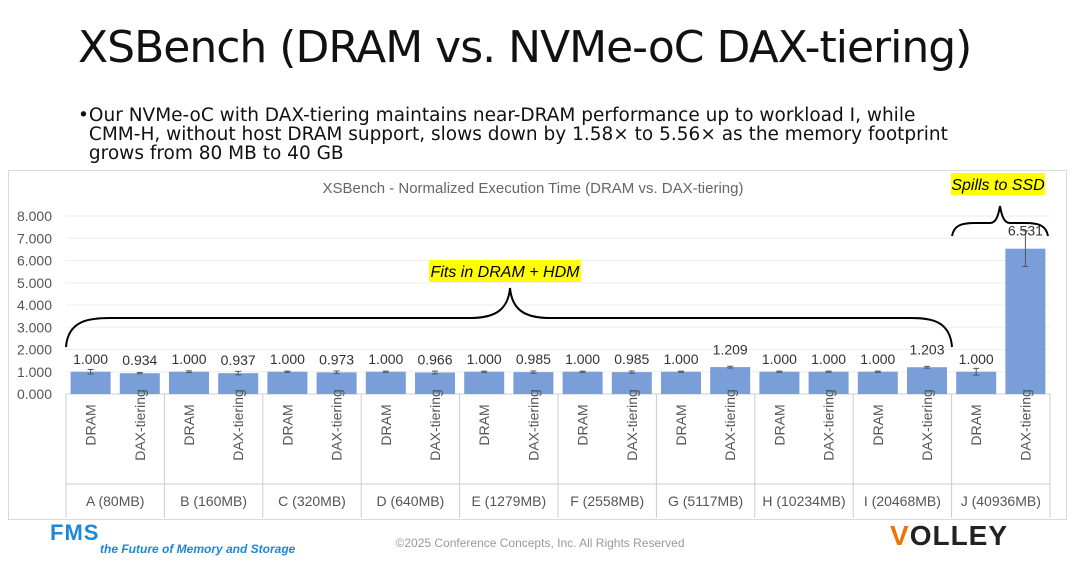 This screenshot has height=562, width=1080. I want to click on y-tick-label: 4.000, so click(34, 305).